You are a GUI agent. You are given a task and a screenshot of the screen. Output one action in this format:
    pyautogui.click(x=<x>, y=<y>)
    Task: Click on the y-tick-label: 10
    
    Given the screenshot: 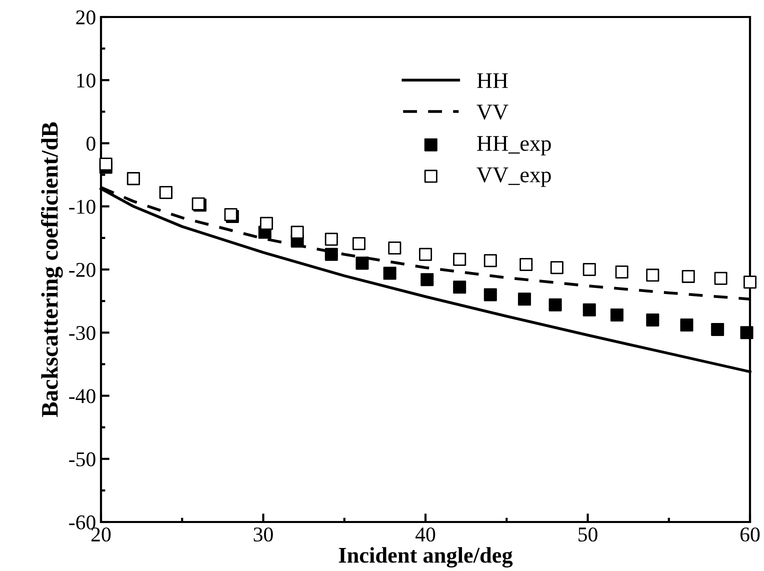 What is the action you would take?
    pyautogui.click(x=86, y=81)
    